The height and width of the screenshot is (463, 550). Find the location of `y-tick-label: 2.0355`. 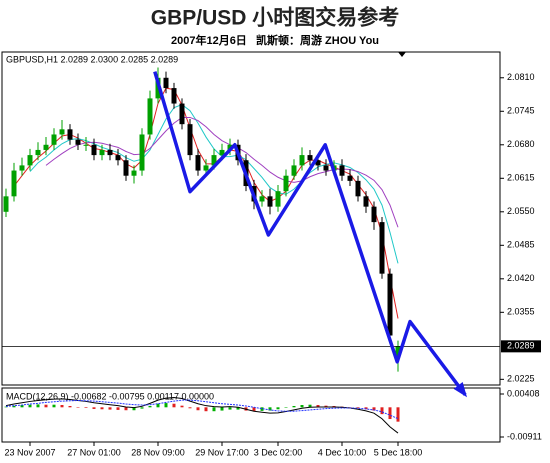

y-tick-label: 2.0355 is located at coordinates (521, 312).